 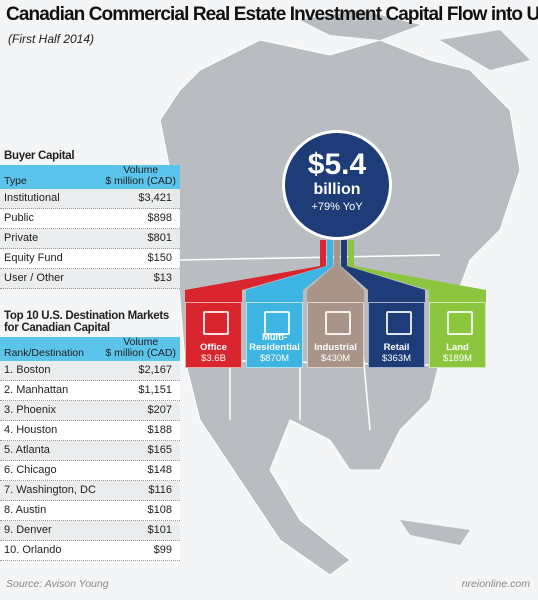 What do you see at coordinates (32, 198) in the screenshot?
I see `name: Institutional` at bounding box center [32, 198].